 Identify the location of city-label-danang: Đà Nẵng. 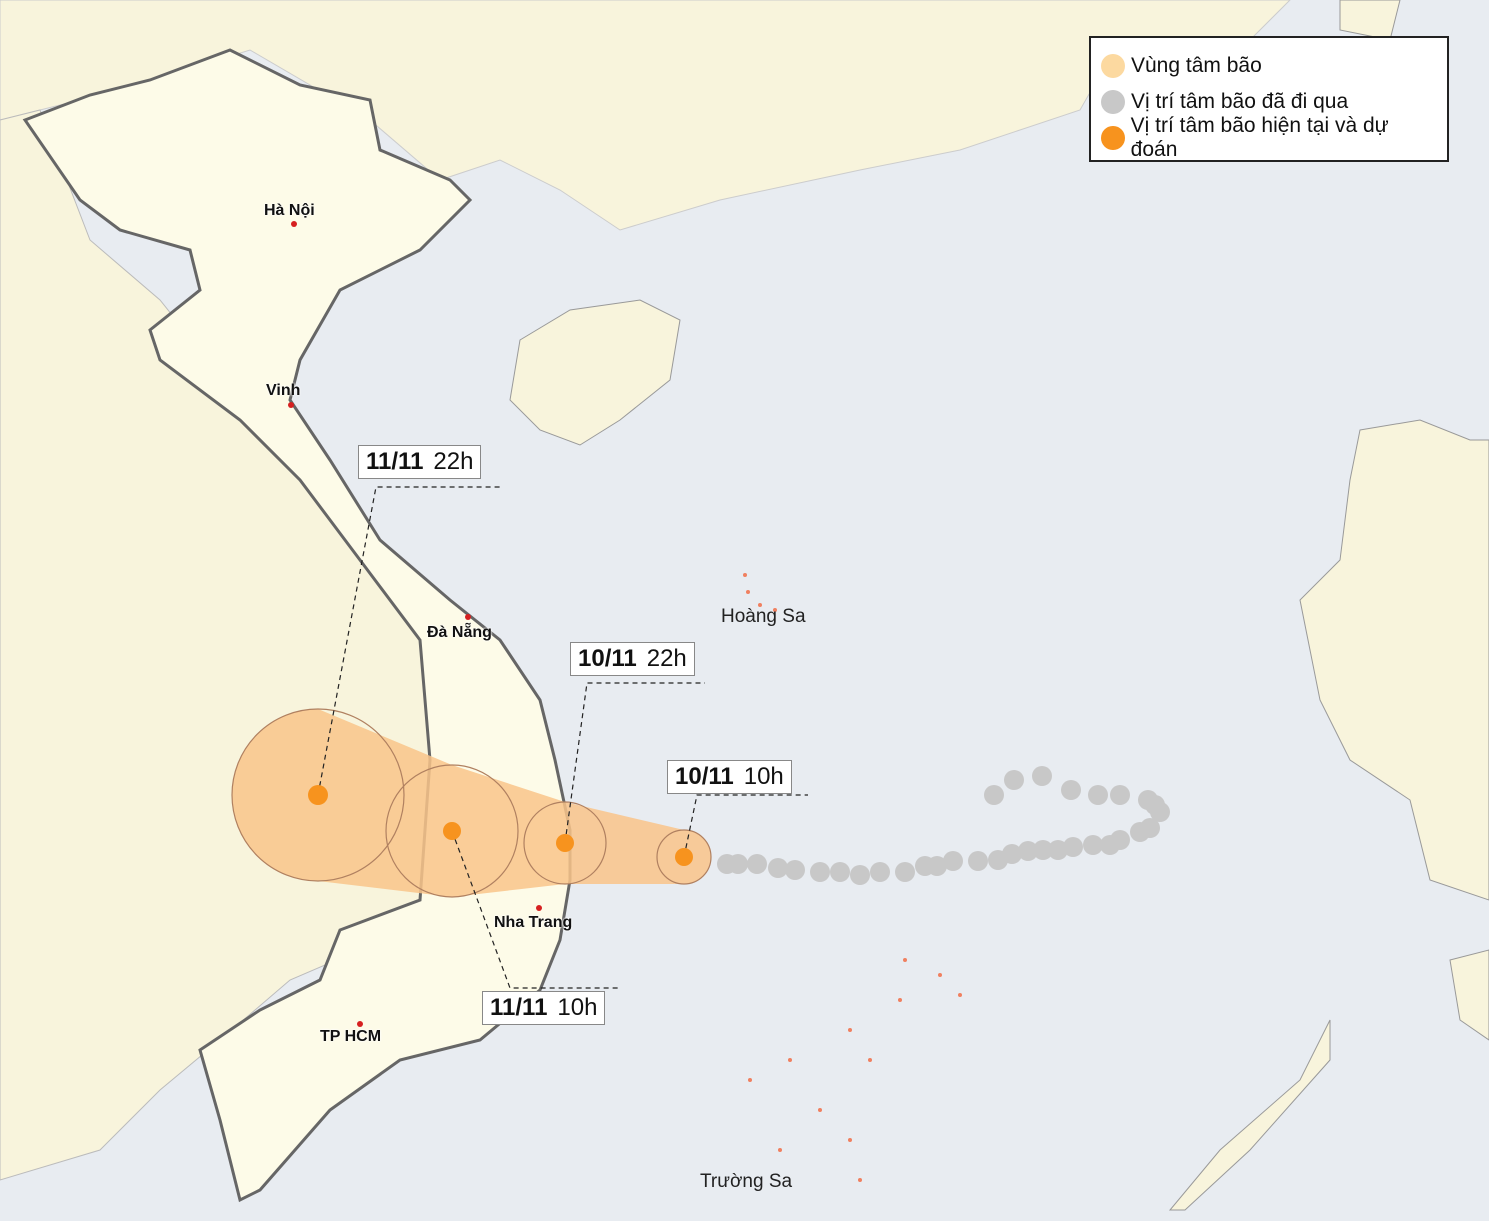
(459, 632).